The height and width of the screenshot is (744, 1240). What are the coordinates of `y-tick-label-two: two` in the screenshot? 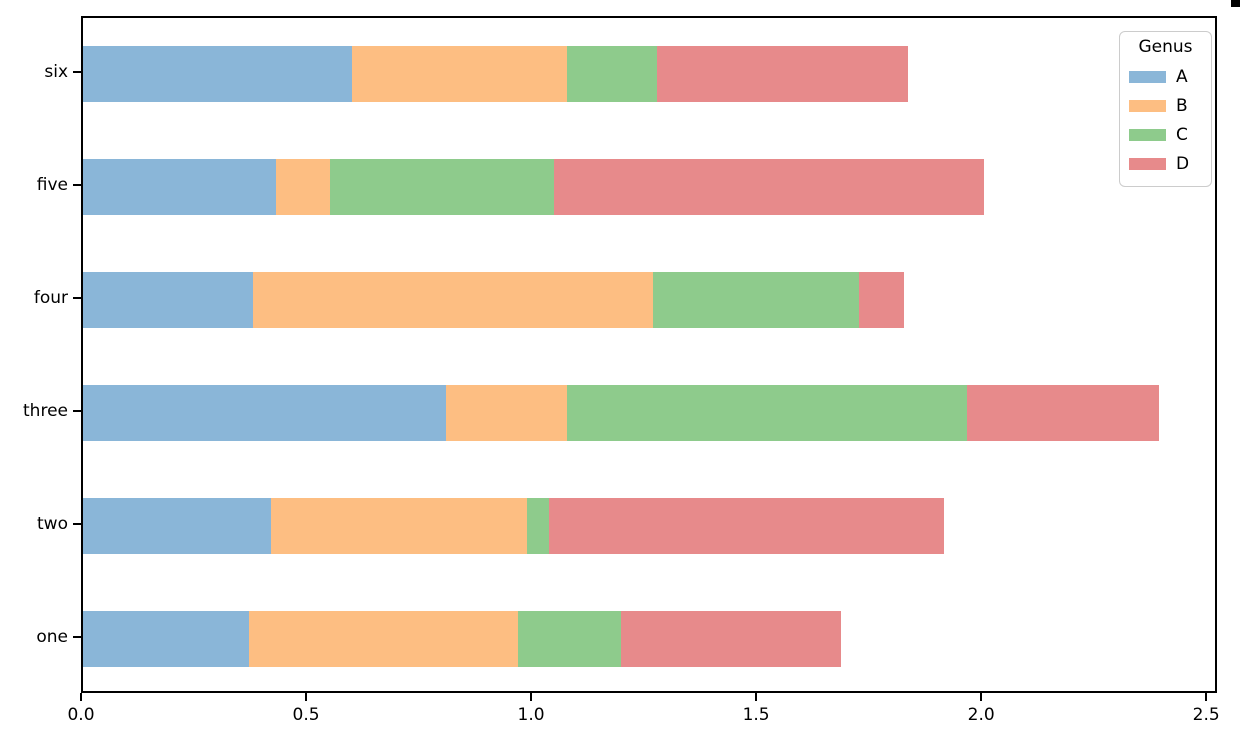 It's located at (52, 523).